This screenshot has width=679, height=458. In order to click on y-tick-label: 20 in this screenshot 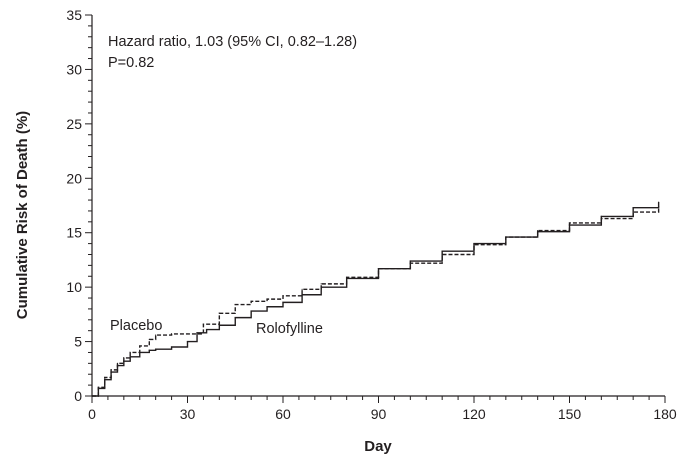, I will do `click(74, 178)`.